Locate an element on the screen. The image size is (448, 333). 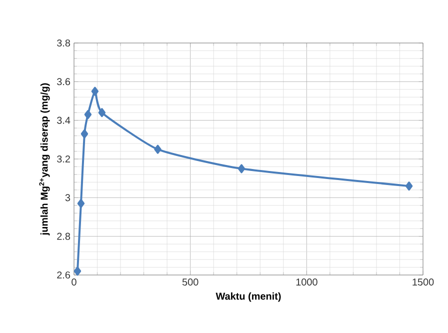
x-tick-label: 1500 is located at coordinates (423, 282).